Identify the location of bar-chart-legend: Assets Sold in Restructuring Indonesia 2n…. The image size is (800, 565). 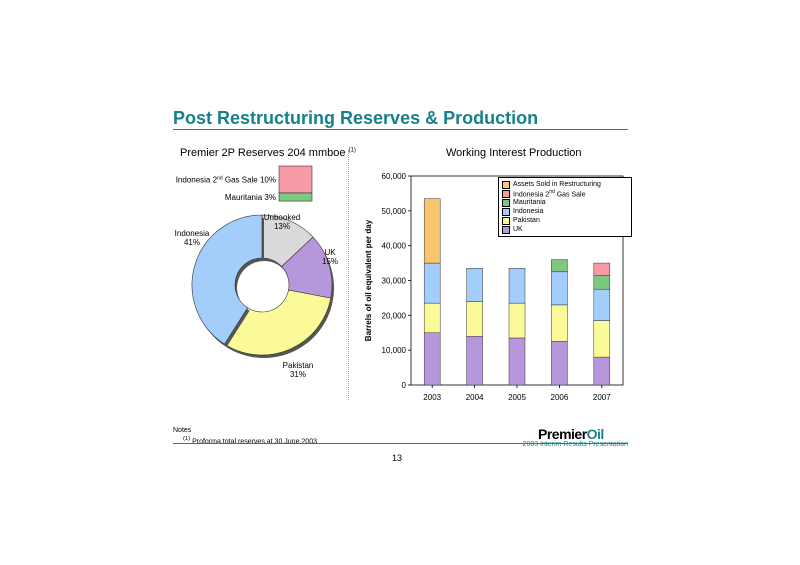
(565, 207).